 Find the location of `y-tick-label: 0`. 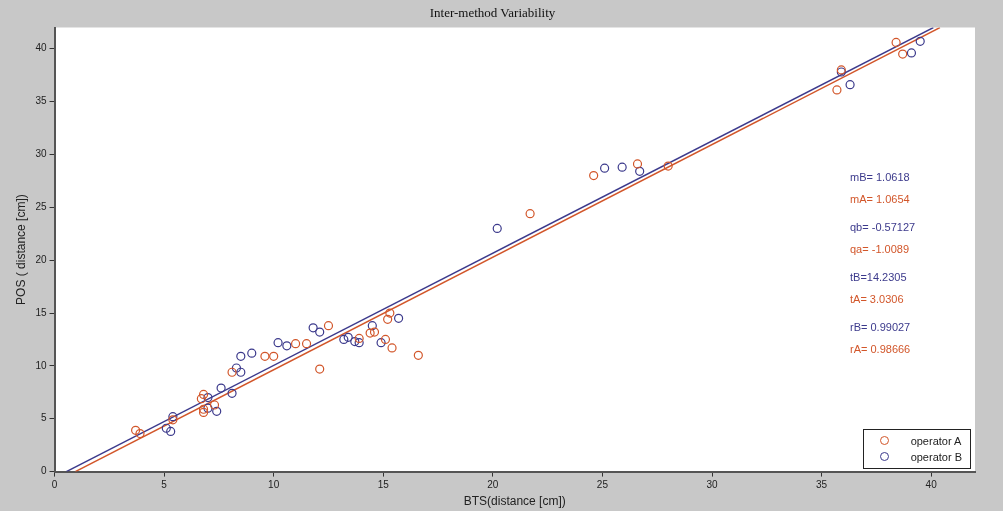

y-tick-label: 0 is located at coordinates (43, 471).